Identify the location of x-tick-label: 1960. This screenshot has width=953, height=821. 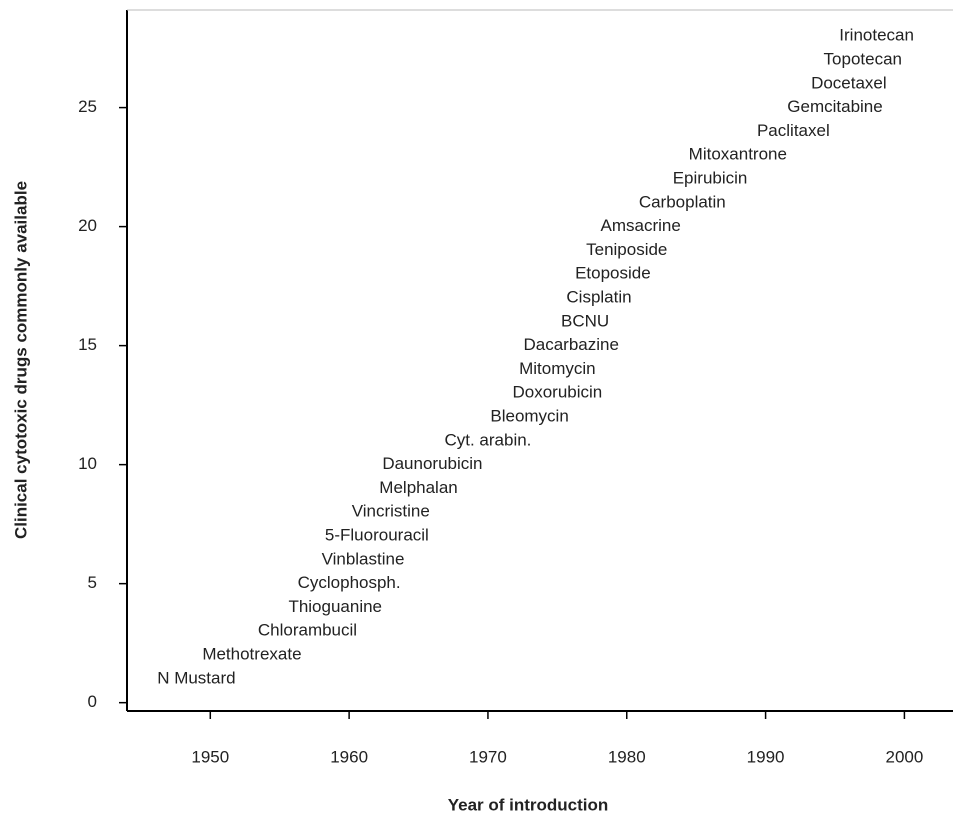
(349, 756).